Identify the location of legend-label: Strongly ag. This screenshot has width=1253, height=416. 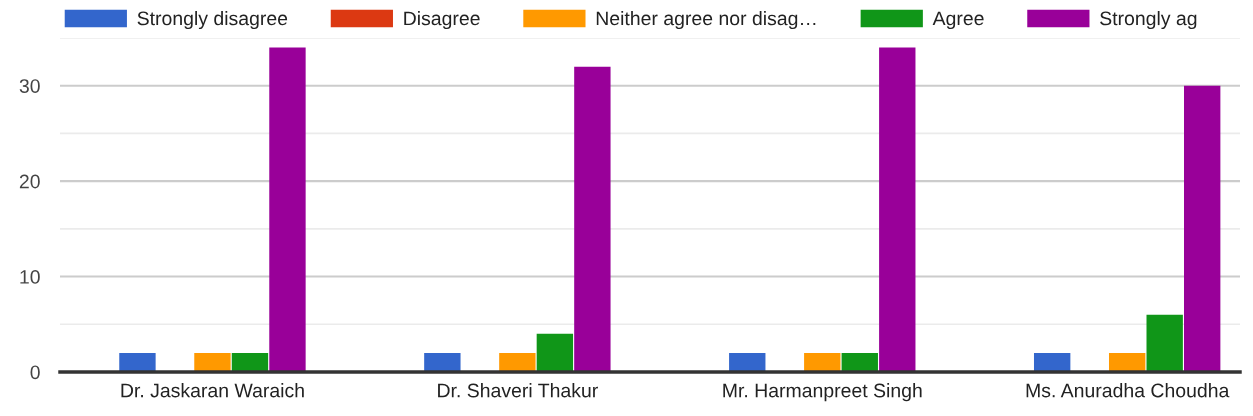
(1148, 20).